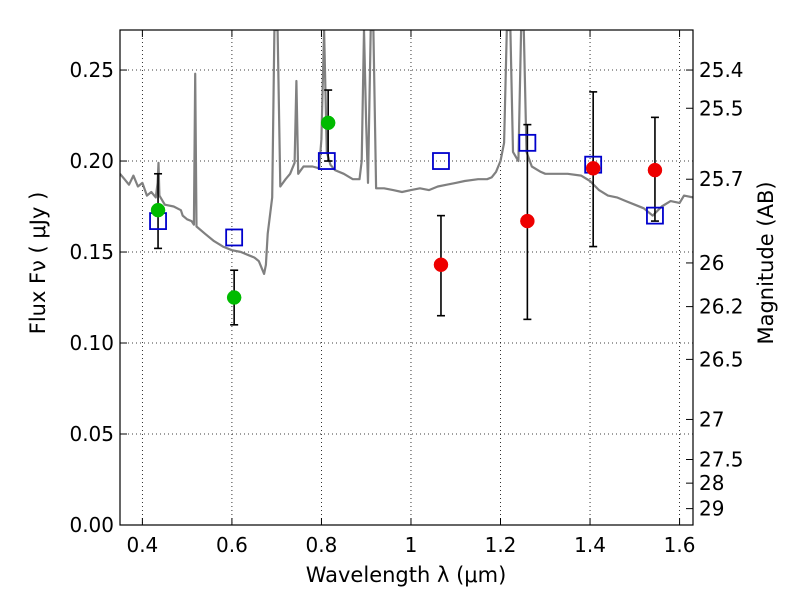  I want to click on y-tick-label: 0.25, so click(91, 70).